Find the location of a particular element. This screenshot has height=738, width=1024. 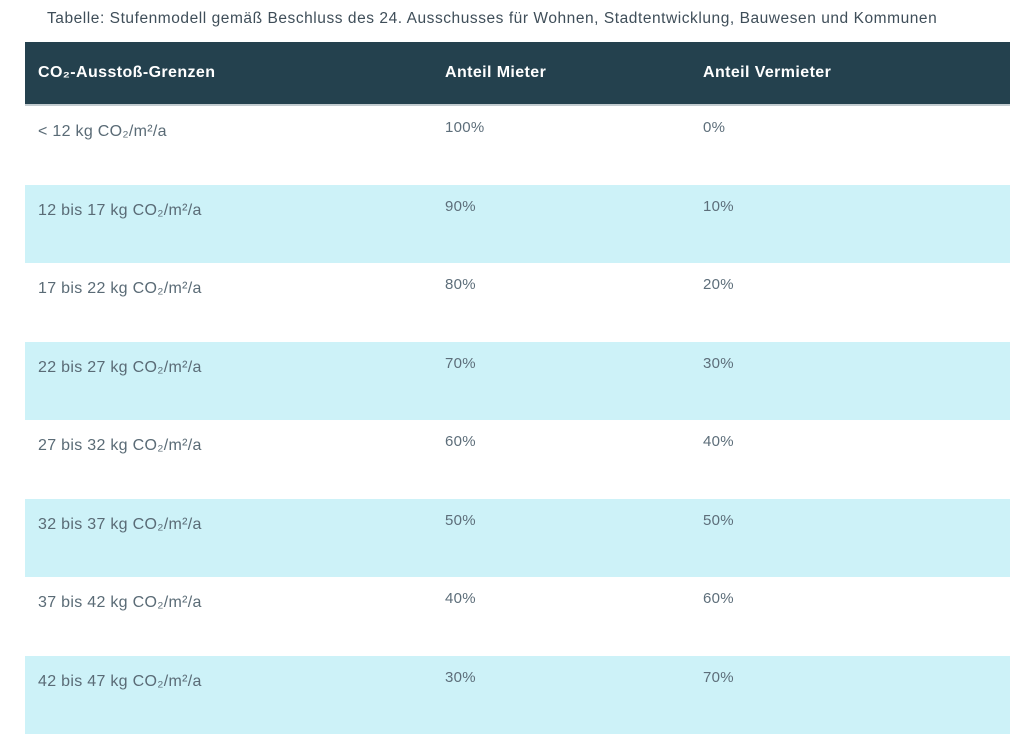

cell-limit: 32 bis 37 kg CO₂/m²/a is located at coordinates (120, 524).